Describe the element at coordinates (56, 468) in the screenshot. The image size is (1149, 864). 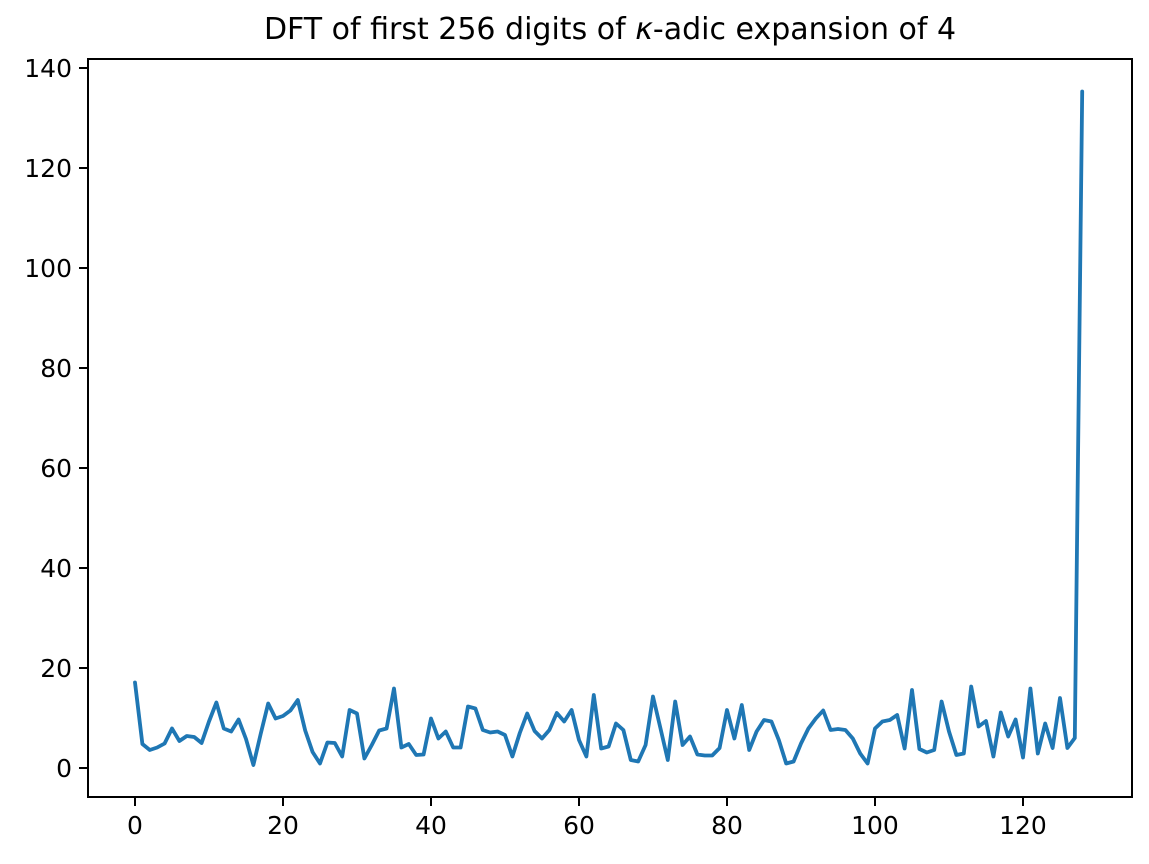
I see `y-axis-tick-label: 60` at that location.